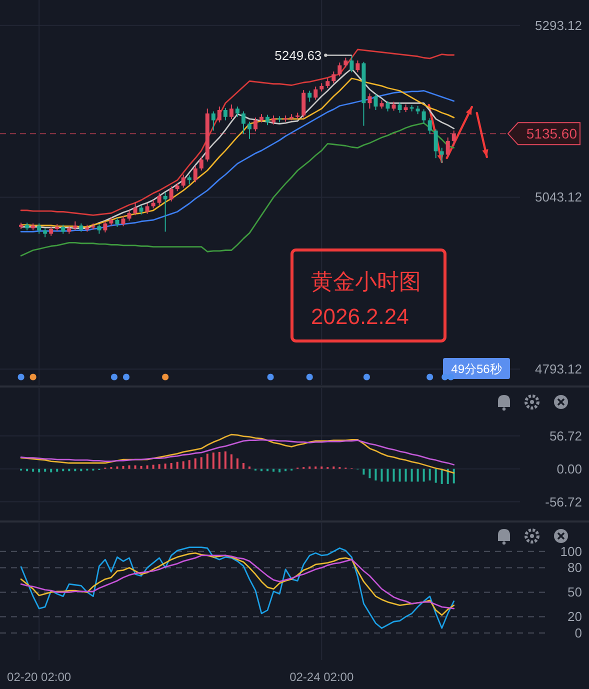  I want to click on y-tick-label: 80, so click(575, 568).